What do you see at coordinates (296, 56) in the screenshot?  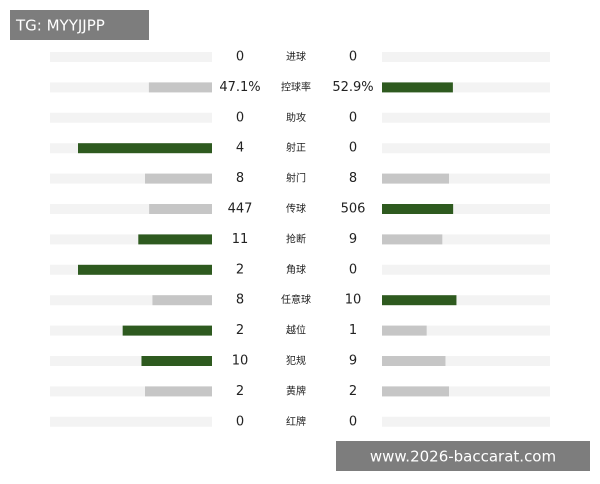 I see `stat-label: 进球` at bounding box center [296, 56].